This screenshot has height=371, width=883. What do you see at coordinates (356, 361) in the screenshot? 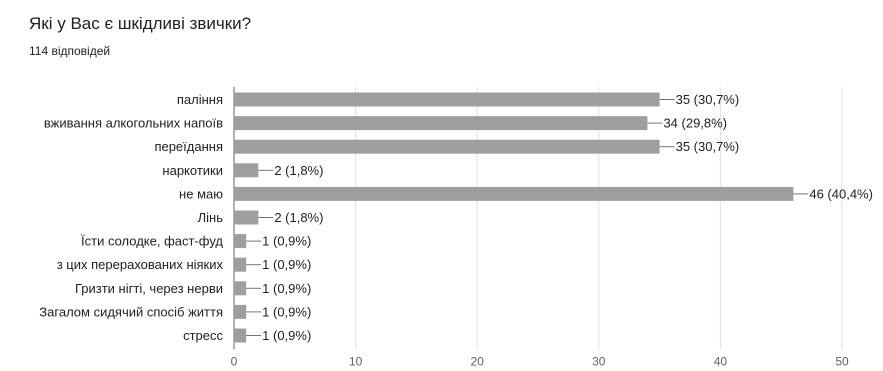
I see `x-tick-label: 10` at bounding box center [356, 361].